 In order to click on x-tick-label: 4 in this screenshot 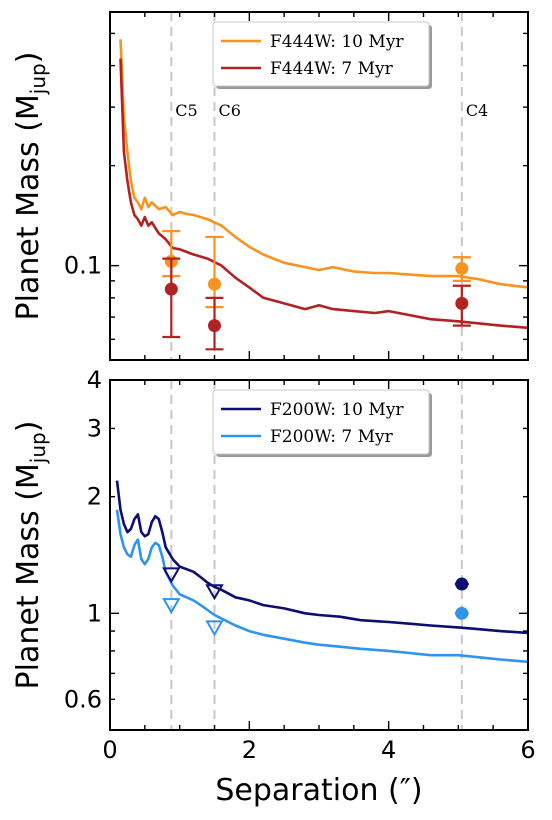, I will do `click(388, 750)`.